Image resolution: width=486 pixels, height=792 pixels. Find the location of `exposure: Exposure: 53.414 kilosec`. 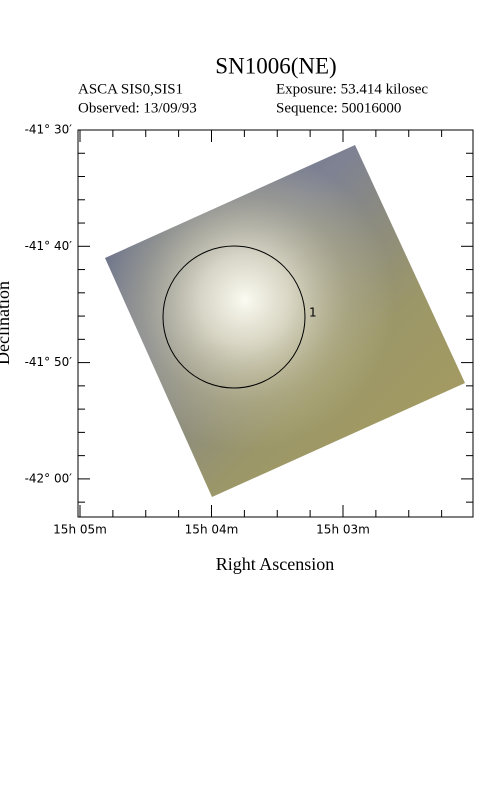

exposure: Exposure: 53.414 kilosec is located at coordinates (352, 89).